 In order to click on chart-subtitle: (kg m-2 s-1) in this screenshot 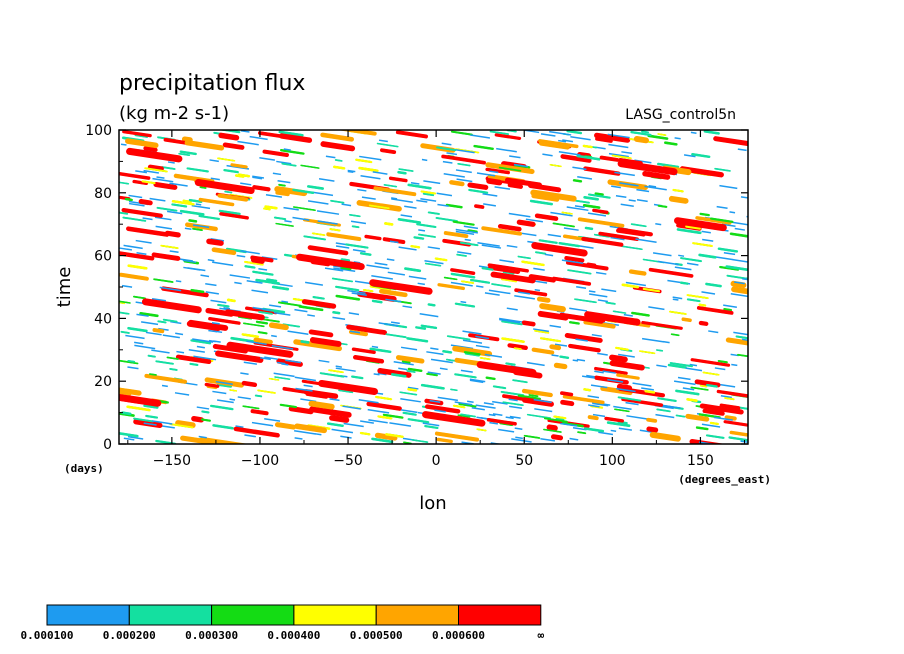, I will do `click(174, 113)`.